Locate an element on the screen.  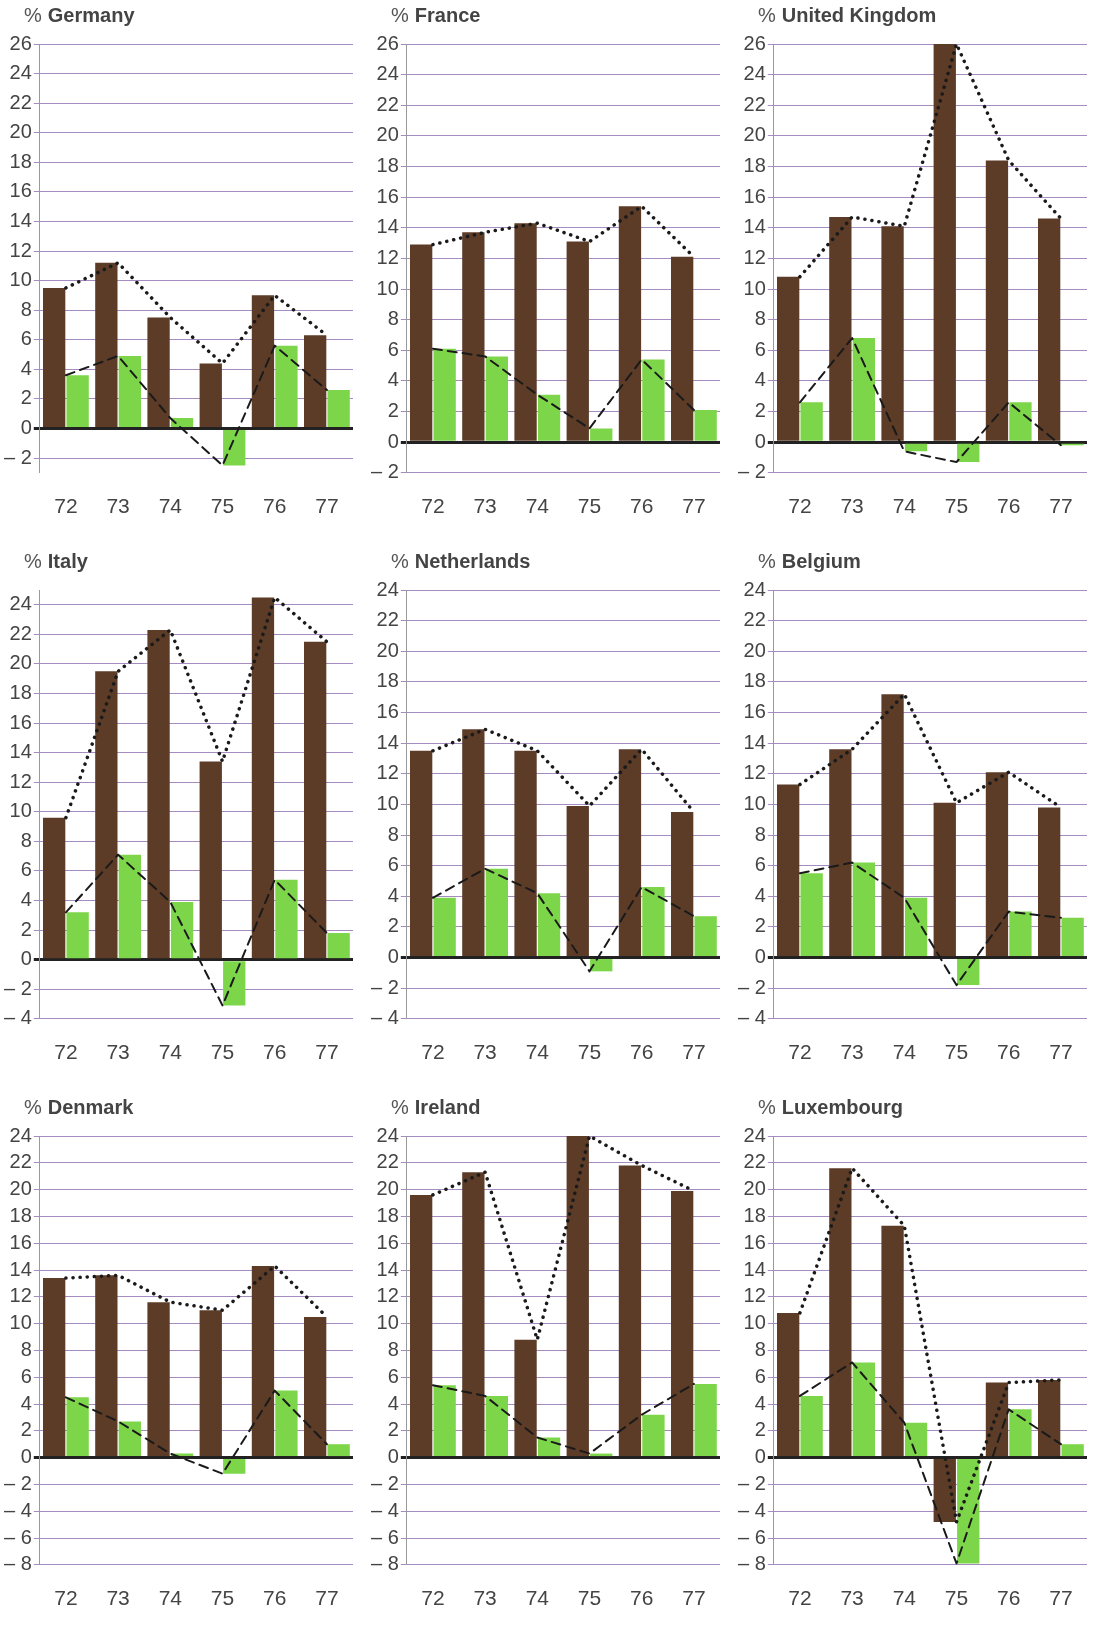
y-tick-label: 4 is located at coordinates (393, 894).